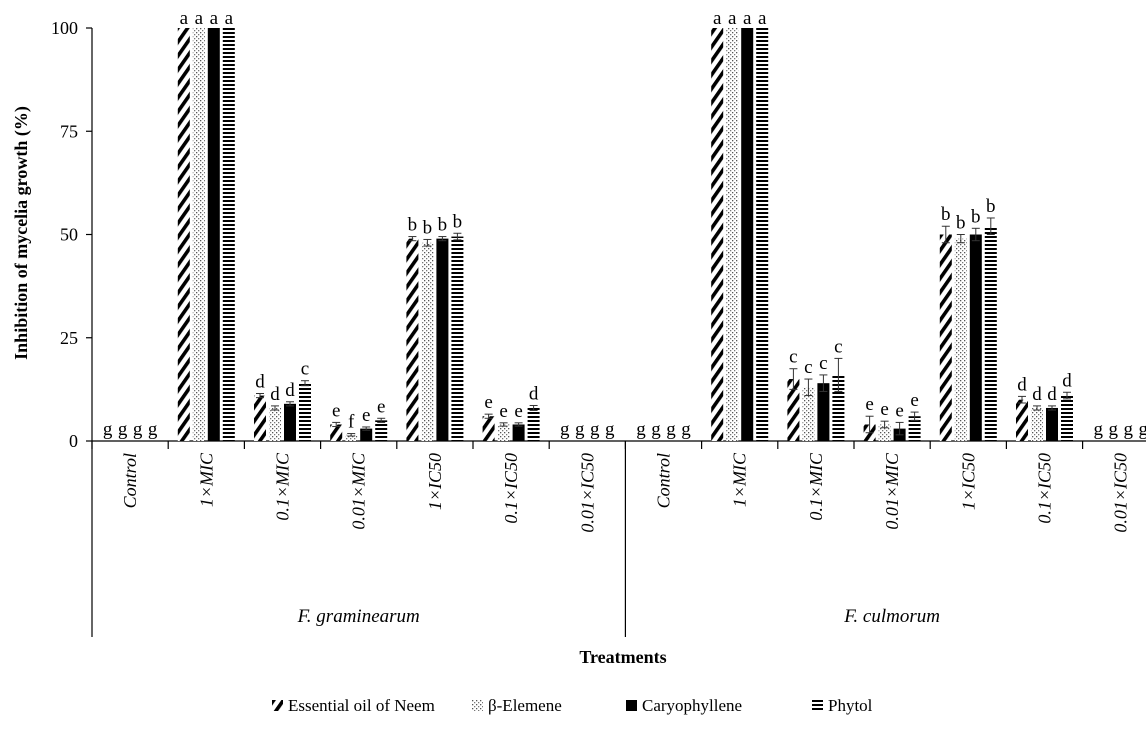  Describe the element at coordinates (69, 235) in the screenshot. I see `y-tick-label: 50` at that location.